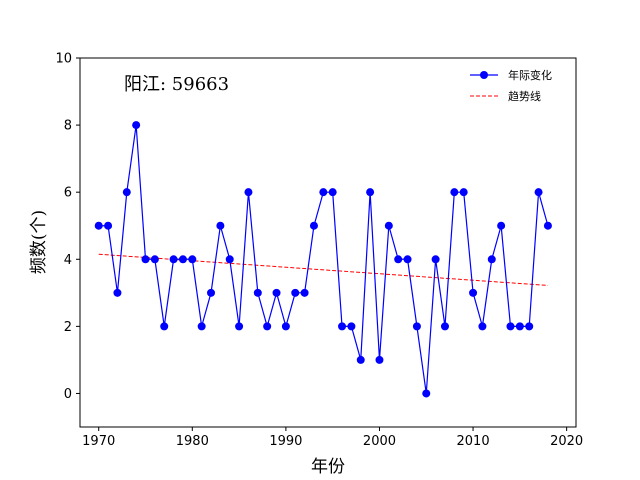 The height and width of the screenshot is (480, 640). What do you see at coordinates (68, 260) in the screenshot?
I see `y-tick-label-4: 4` at bounding box center [68, 260].